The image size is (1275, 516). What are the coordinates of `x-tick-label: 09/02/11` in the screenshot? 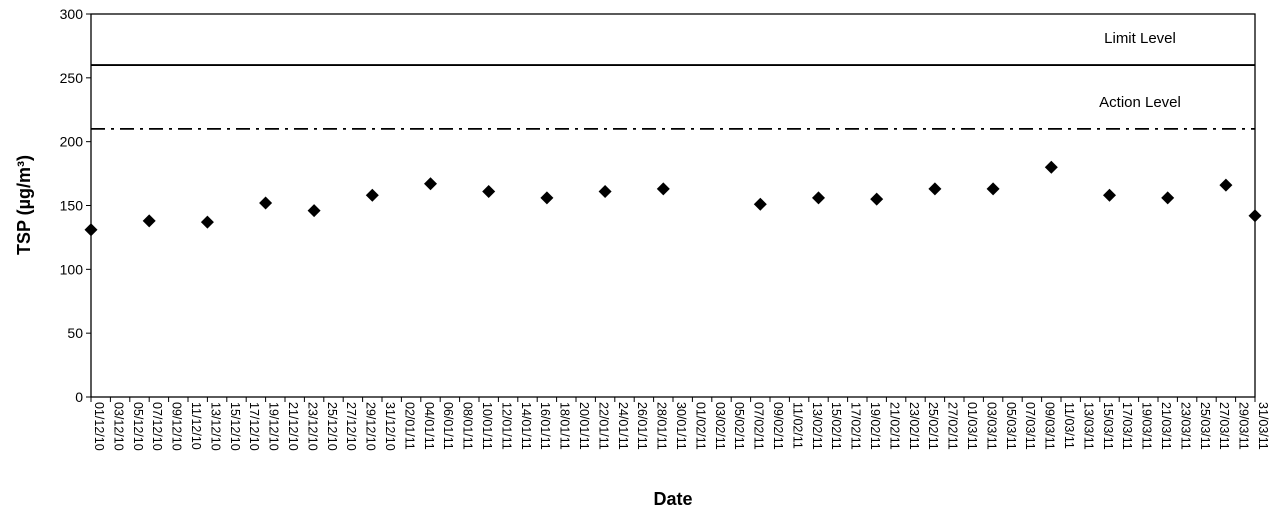 It's located at (778, 426).